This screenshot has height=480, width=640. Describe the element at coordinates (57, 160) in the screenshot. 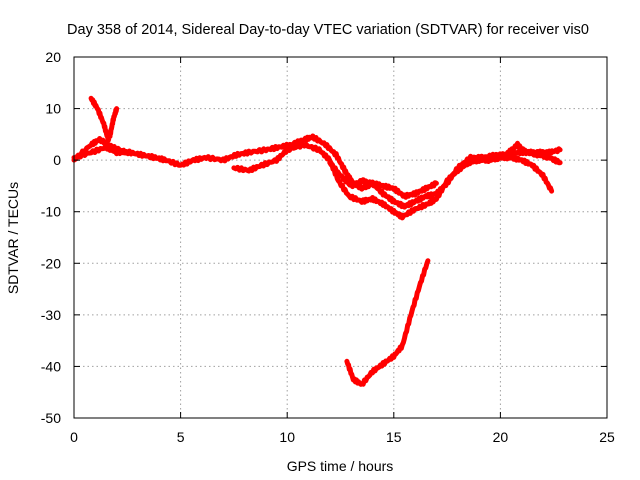

I see `y-tick-label: 0` at that location.